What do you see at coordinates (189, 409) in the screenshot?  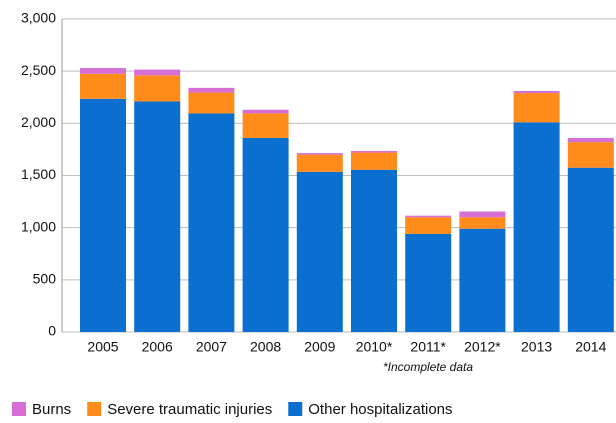 I see `legend-label: Severe traumatic injuries` at bounding box center [189, 409].